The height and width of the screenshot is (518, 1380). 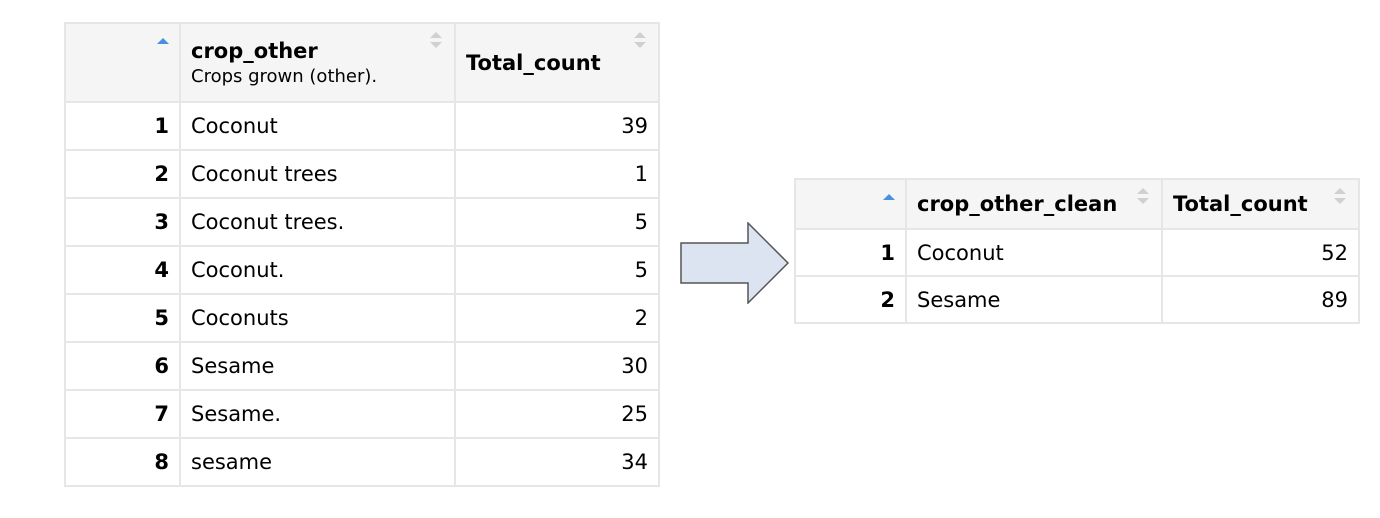 I want to click on row-index: 5, so click(x=122, y=318).